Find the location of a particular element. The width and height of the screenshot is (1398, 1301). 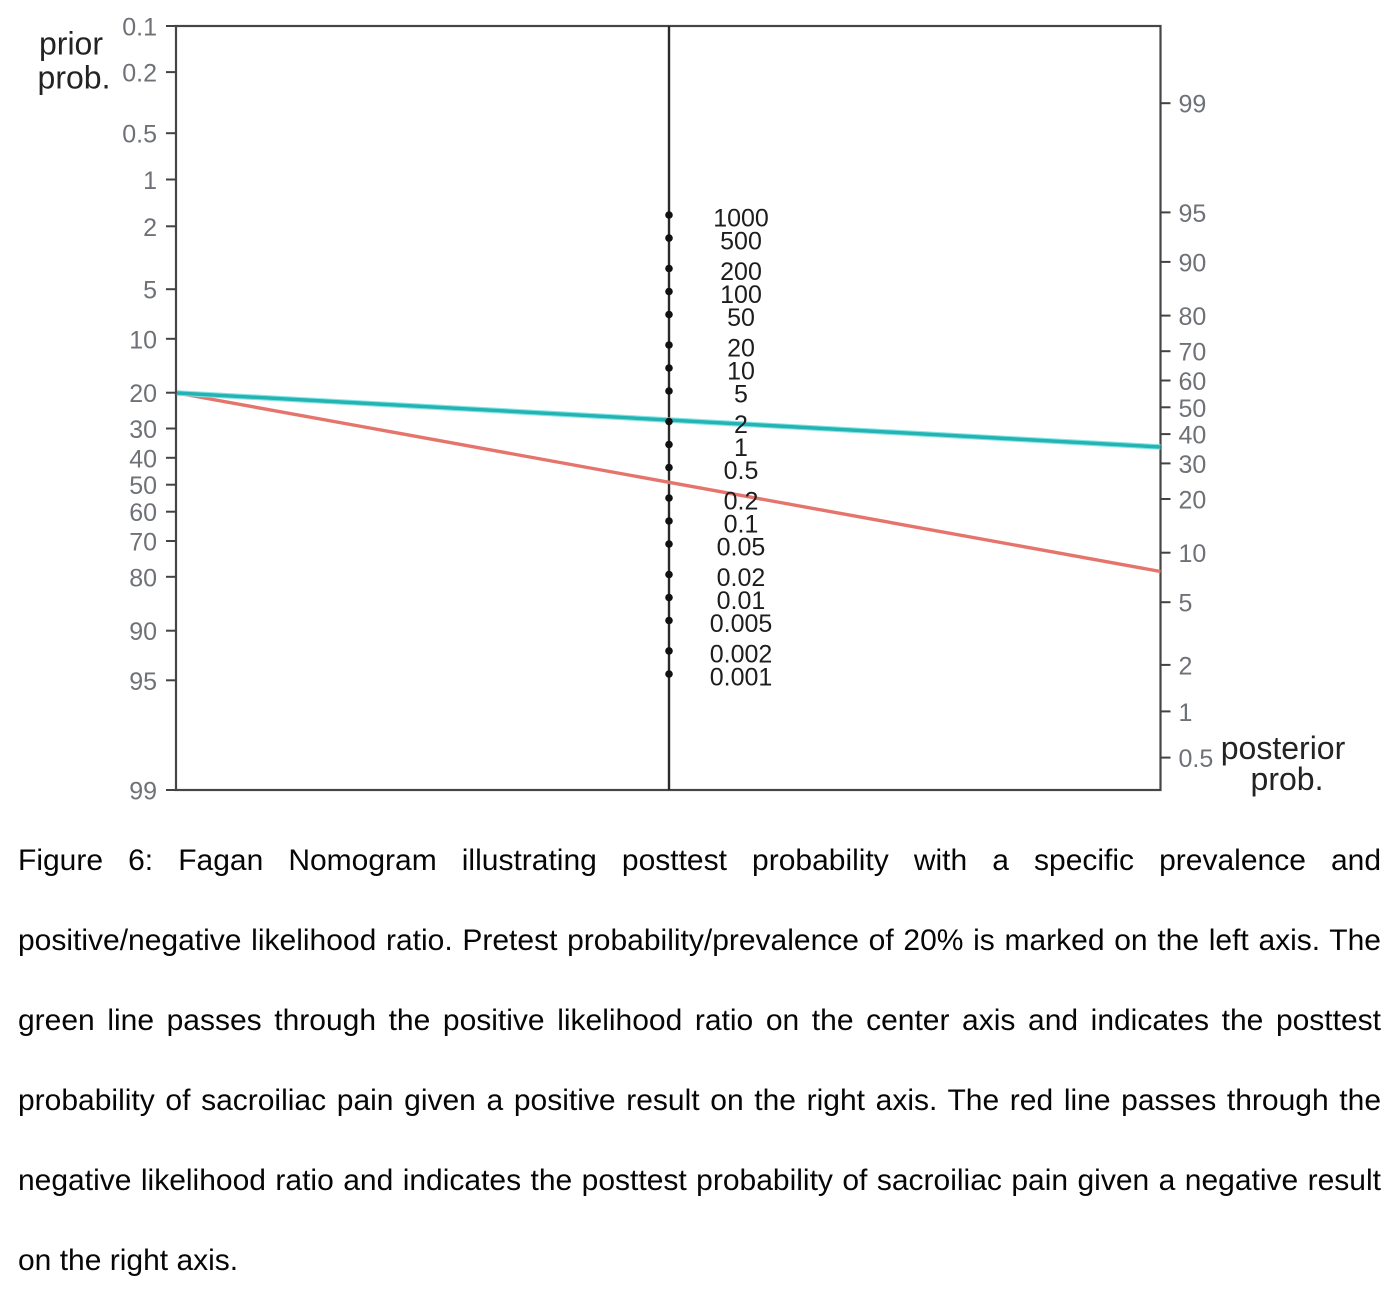

svg-text: 0.001 is located at coordinates (741, 678).